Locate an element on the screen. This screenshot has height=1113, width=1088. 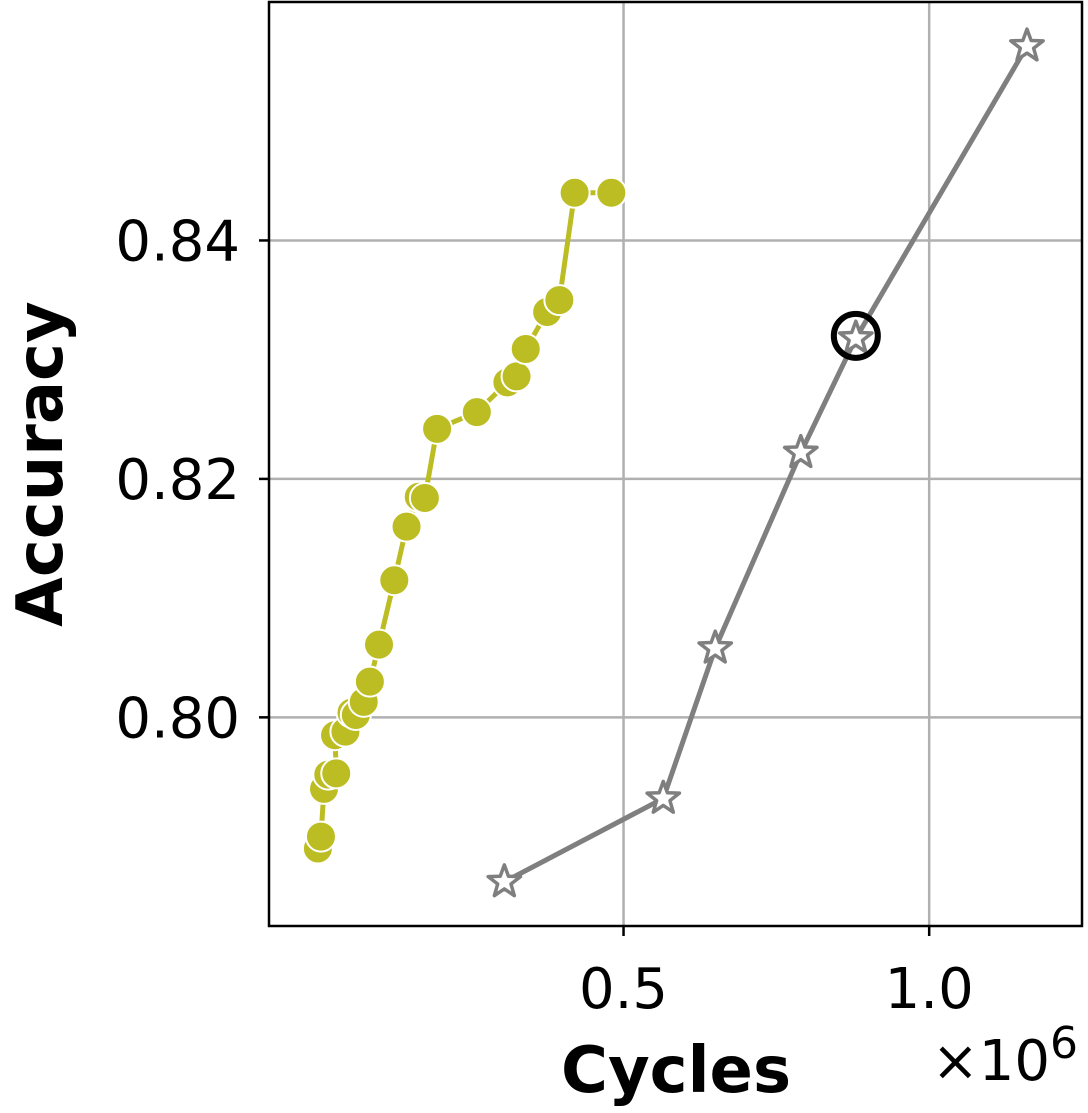
y-tick-label: 0.84 is located at coordinates (177, 241).